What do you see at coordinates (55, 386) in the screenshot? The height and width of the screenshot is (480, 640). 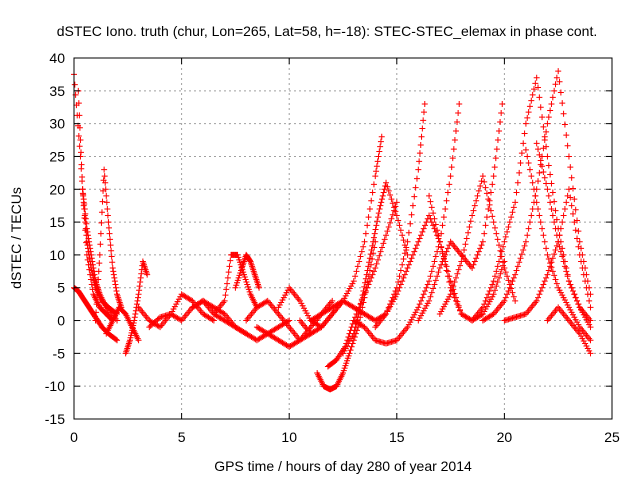 I see `y-tick-label: -10` at bounding box center [55, 386].